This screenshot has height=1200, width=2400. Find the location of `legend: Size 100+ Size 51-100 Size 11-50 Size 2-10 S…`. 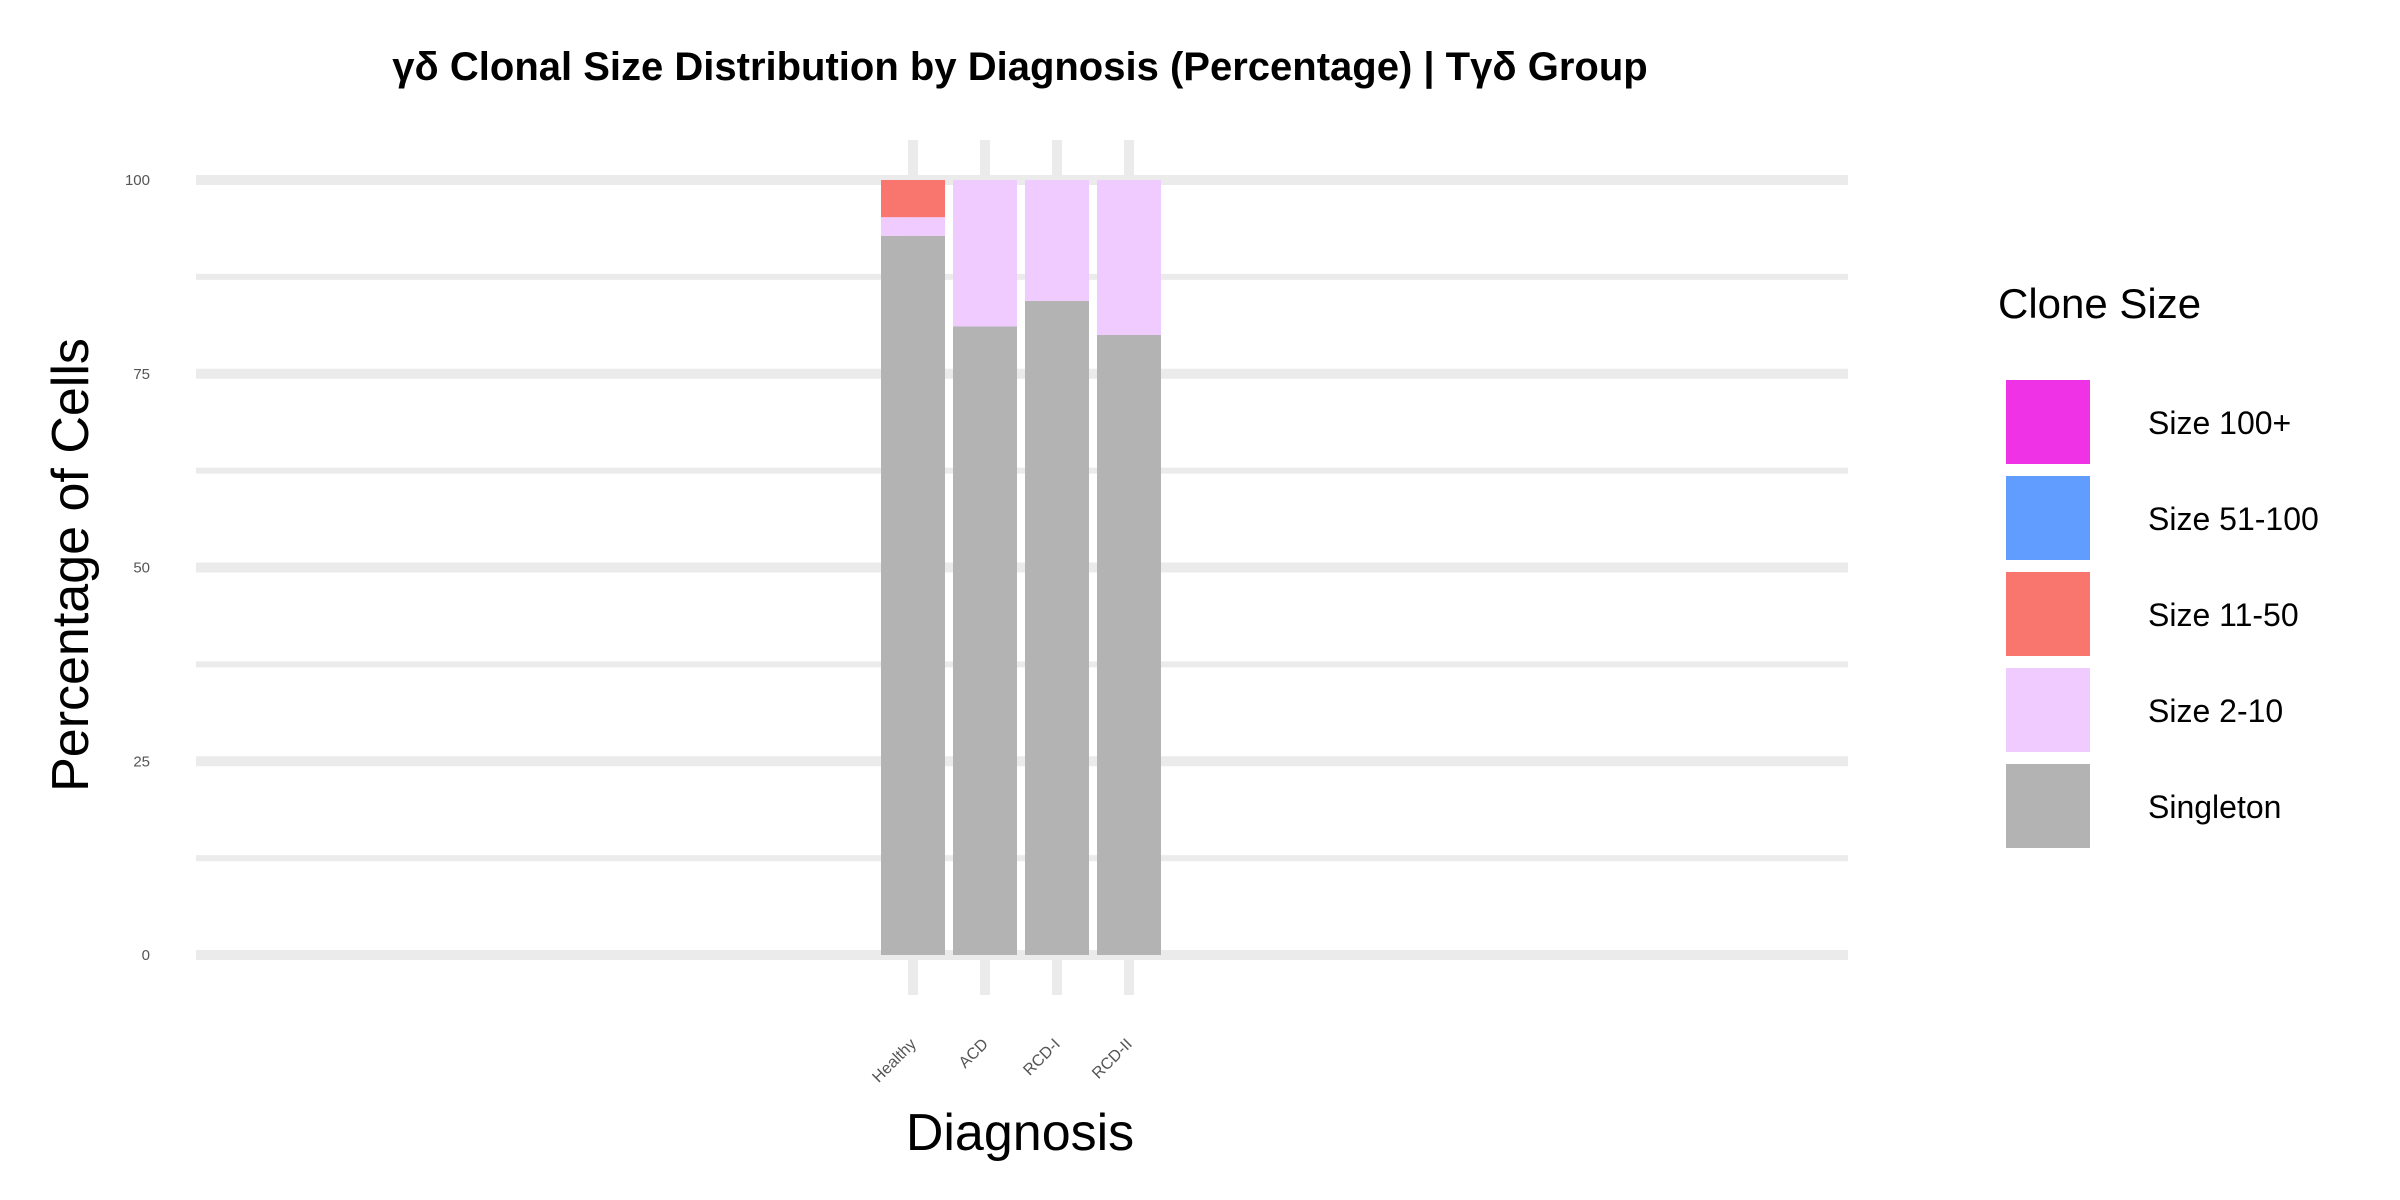

legend: Size 100+ Size 51-100 Size 11-50 Size 2-10 S… is located at coordinates (2162, 614).